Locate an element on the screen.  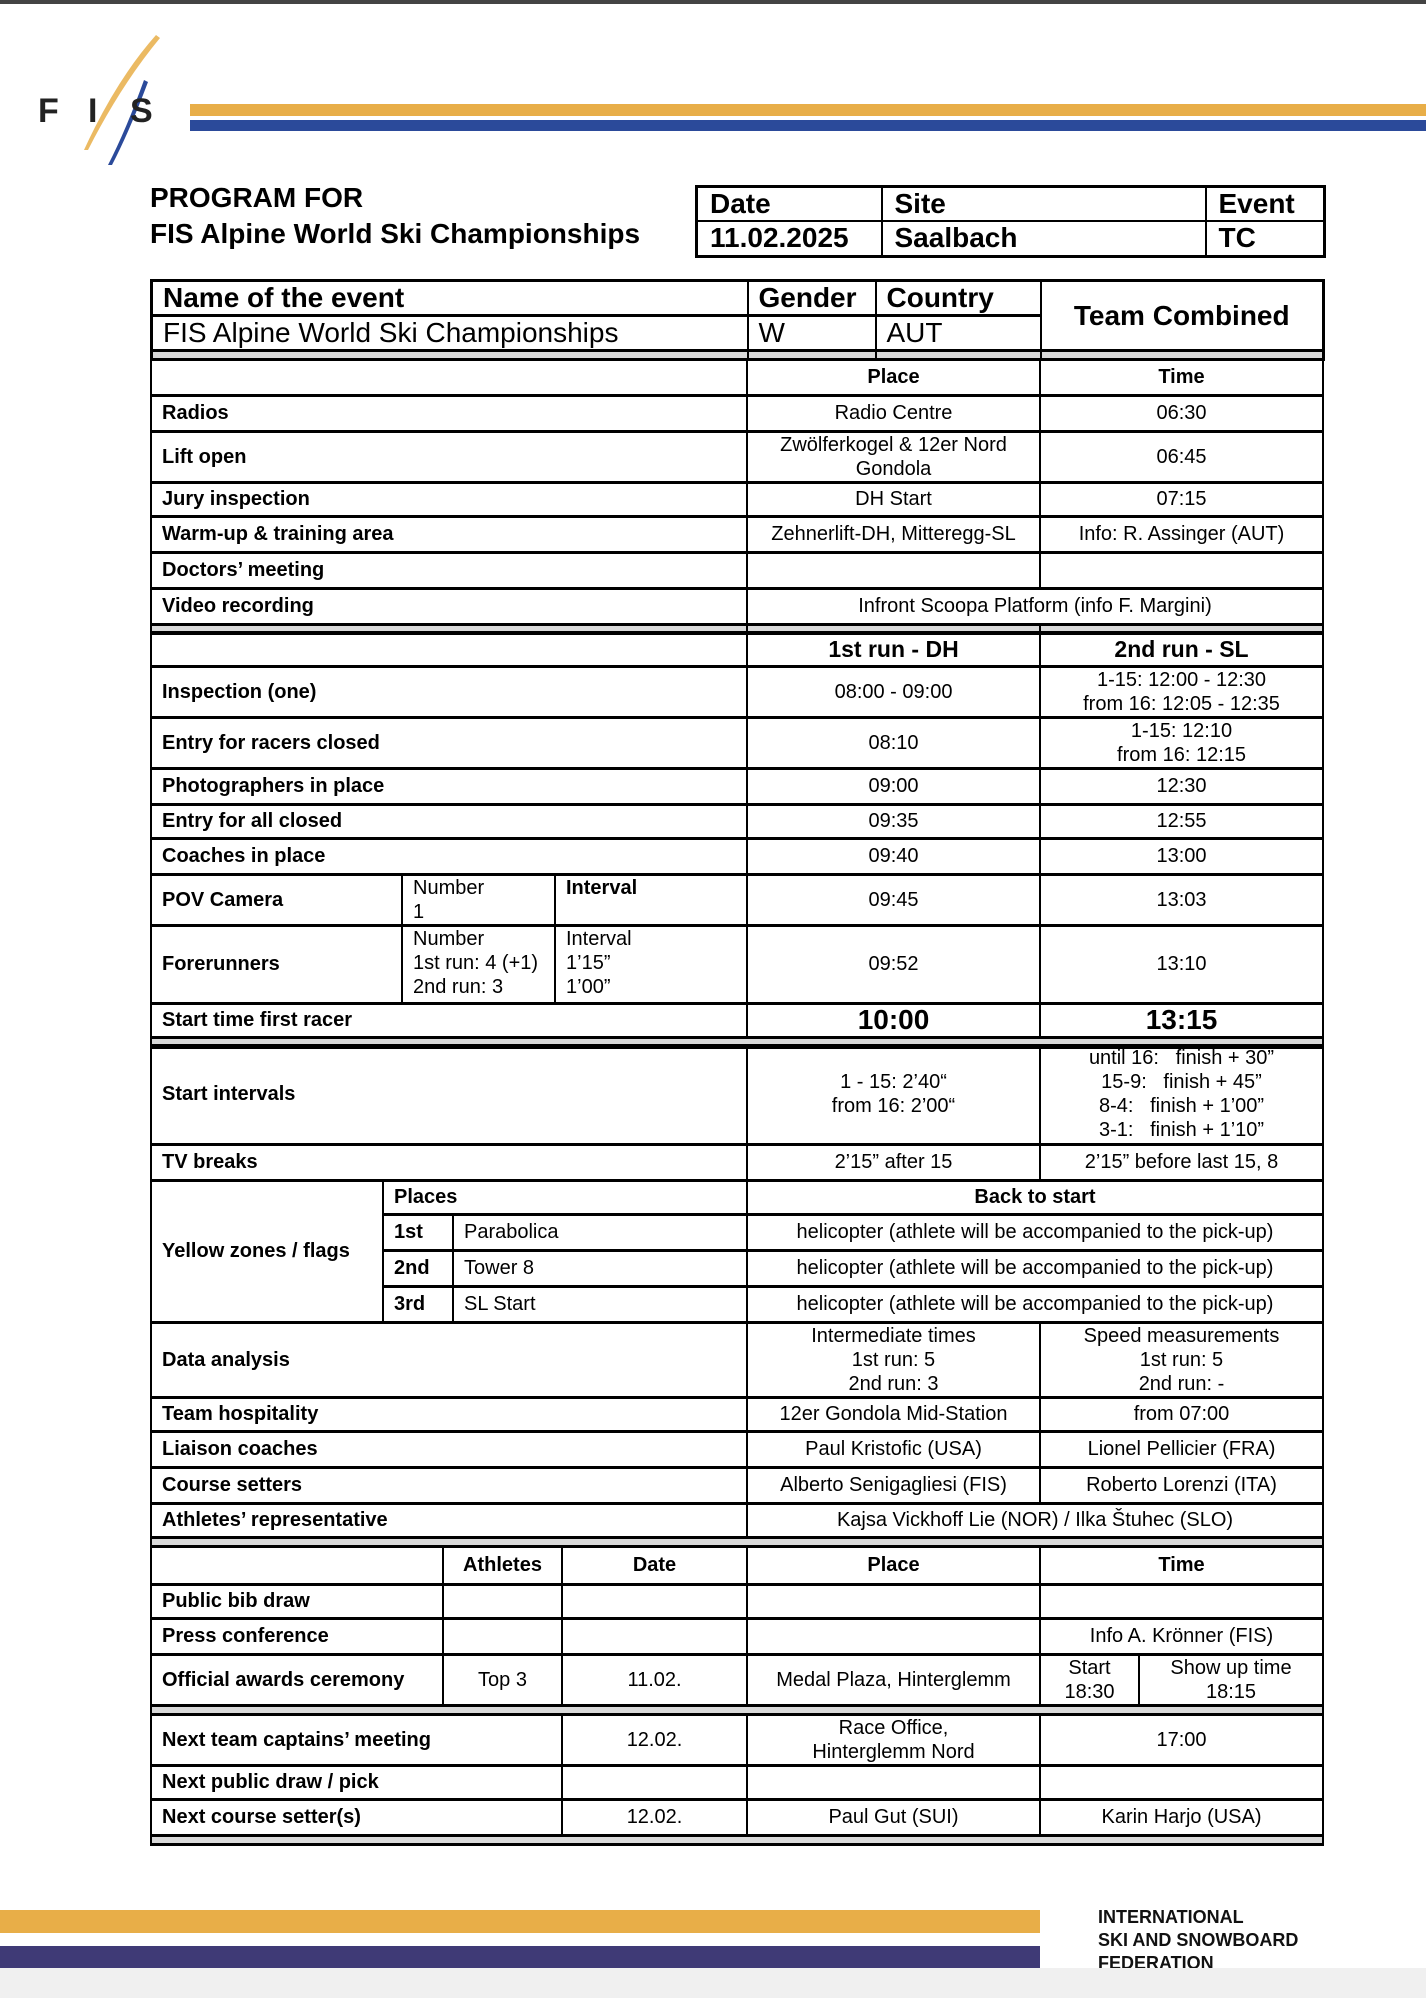
row-label: Next course setter(s) is located at coordinates (356, 1817).